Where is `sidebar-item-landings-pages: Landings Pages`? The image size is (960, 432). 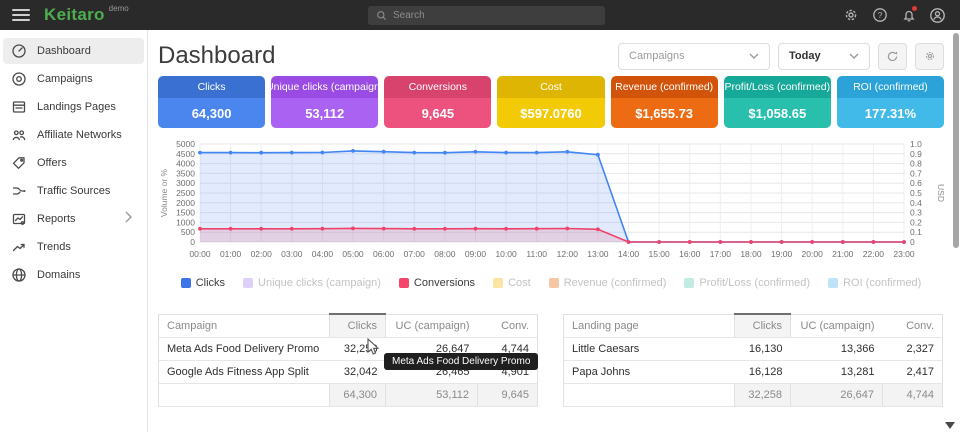 sidebar-item-landings-pages: Landings Pages is located at coordinates (73, 107).